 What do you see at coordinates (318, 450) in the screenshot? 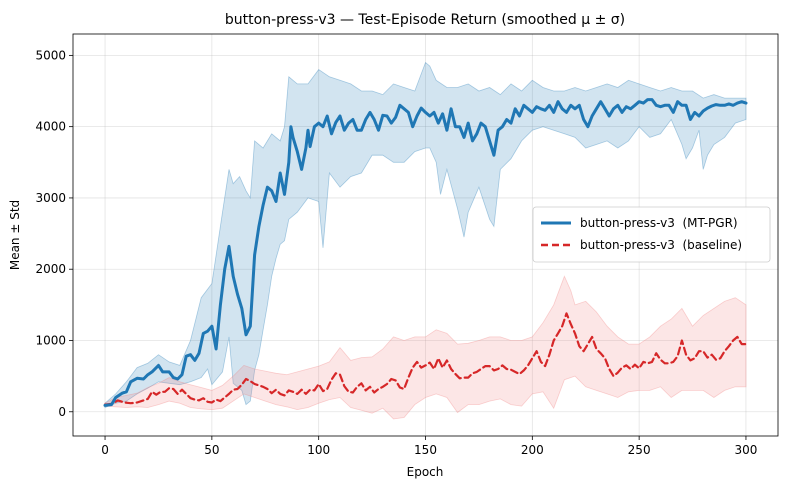
I see `x-tick-label: 100` at bounding box center [318, 450].